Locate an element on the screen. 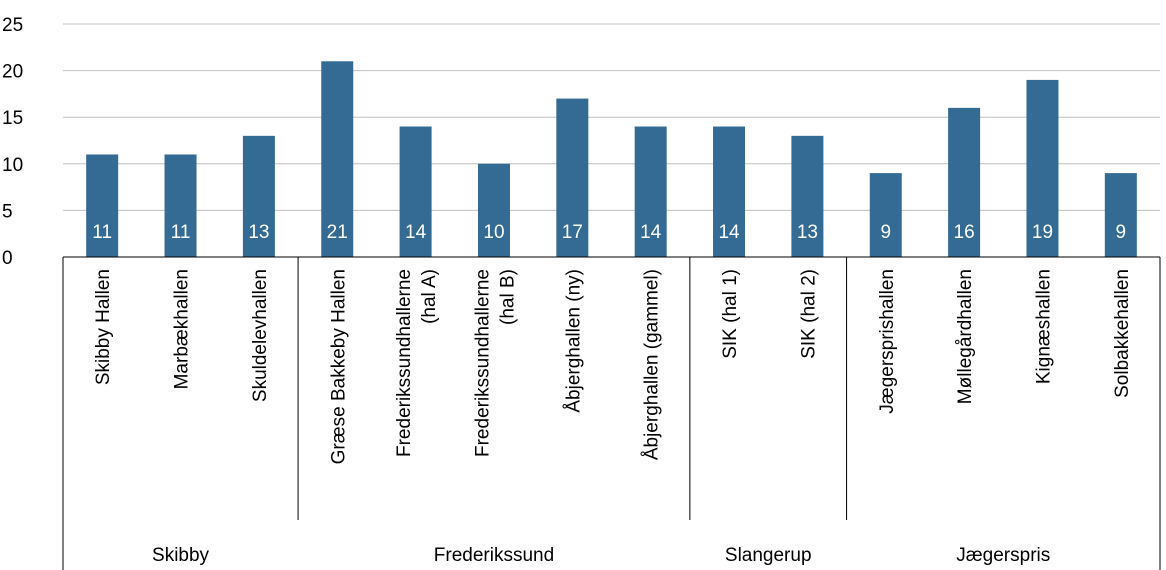 The width and height of the screenshot is (1166, 570). category-label: Møllegårdhallen is located at coordinates (965, 336).